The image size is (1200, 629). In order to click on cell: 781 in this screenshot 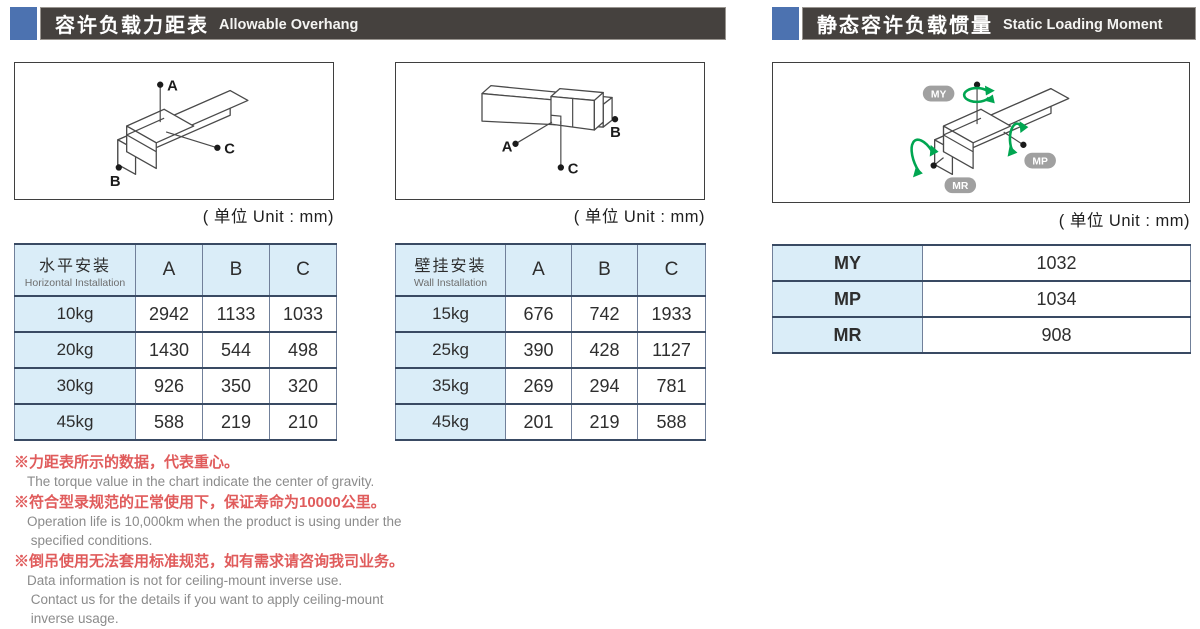, I will do `click(671, 386)`.